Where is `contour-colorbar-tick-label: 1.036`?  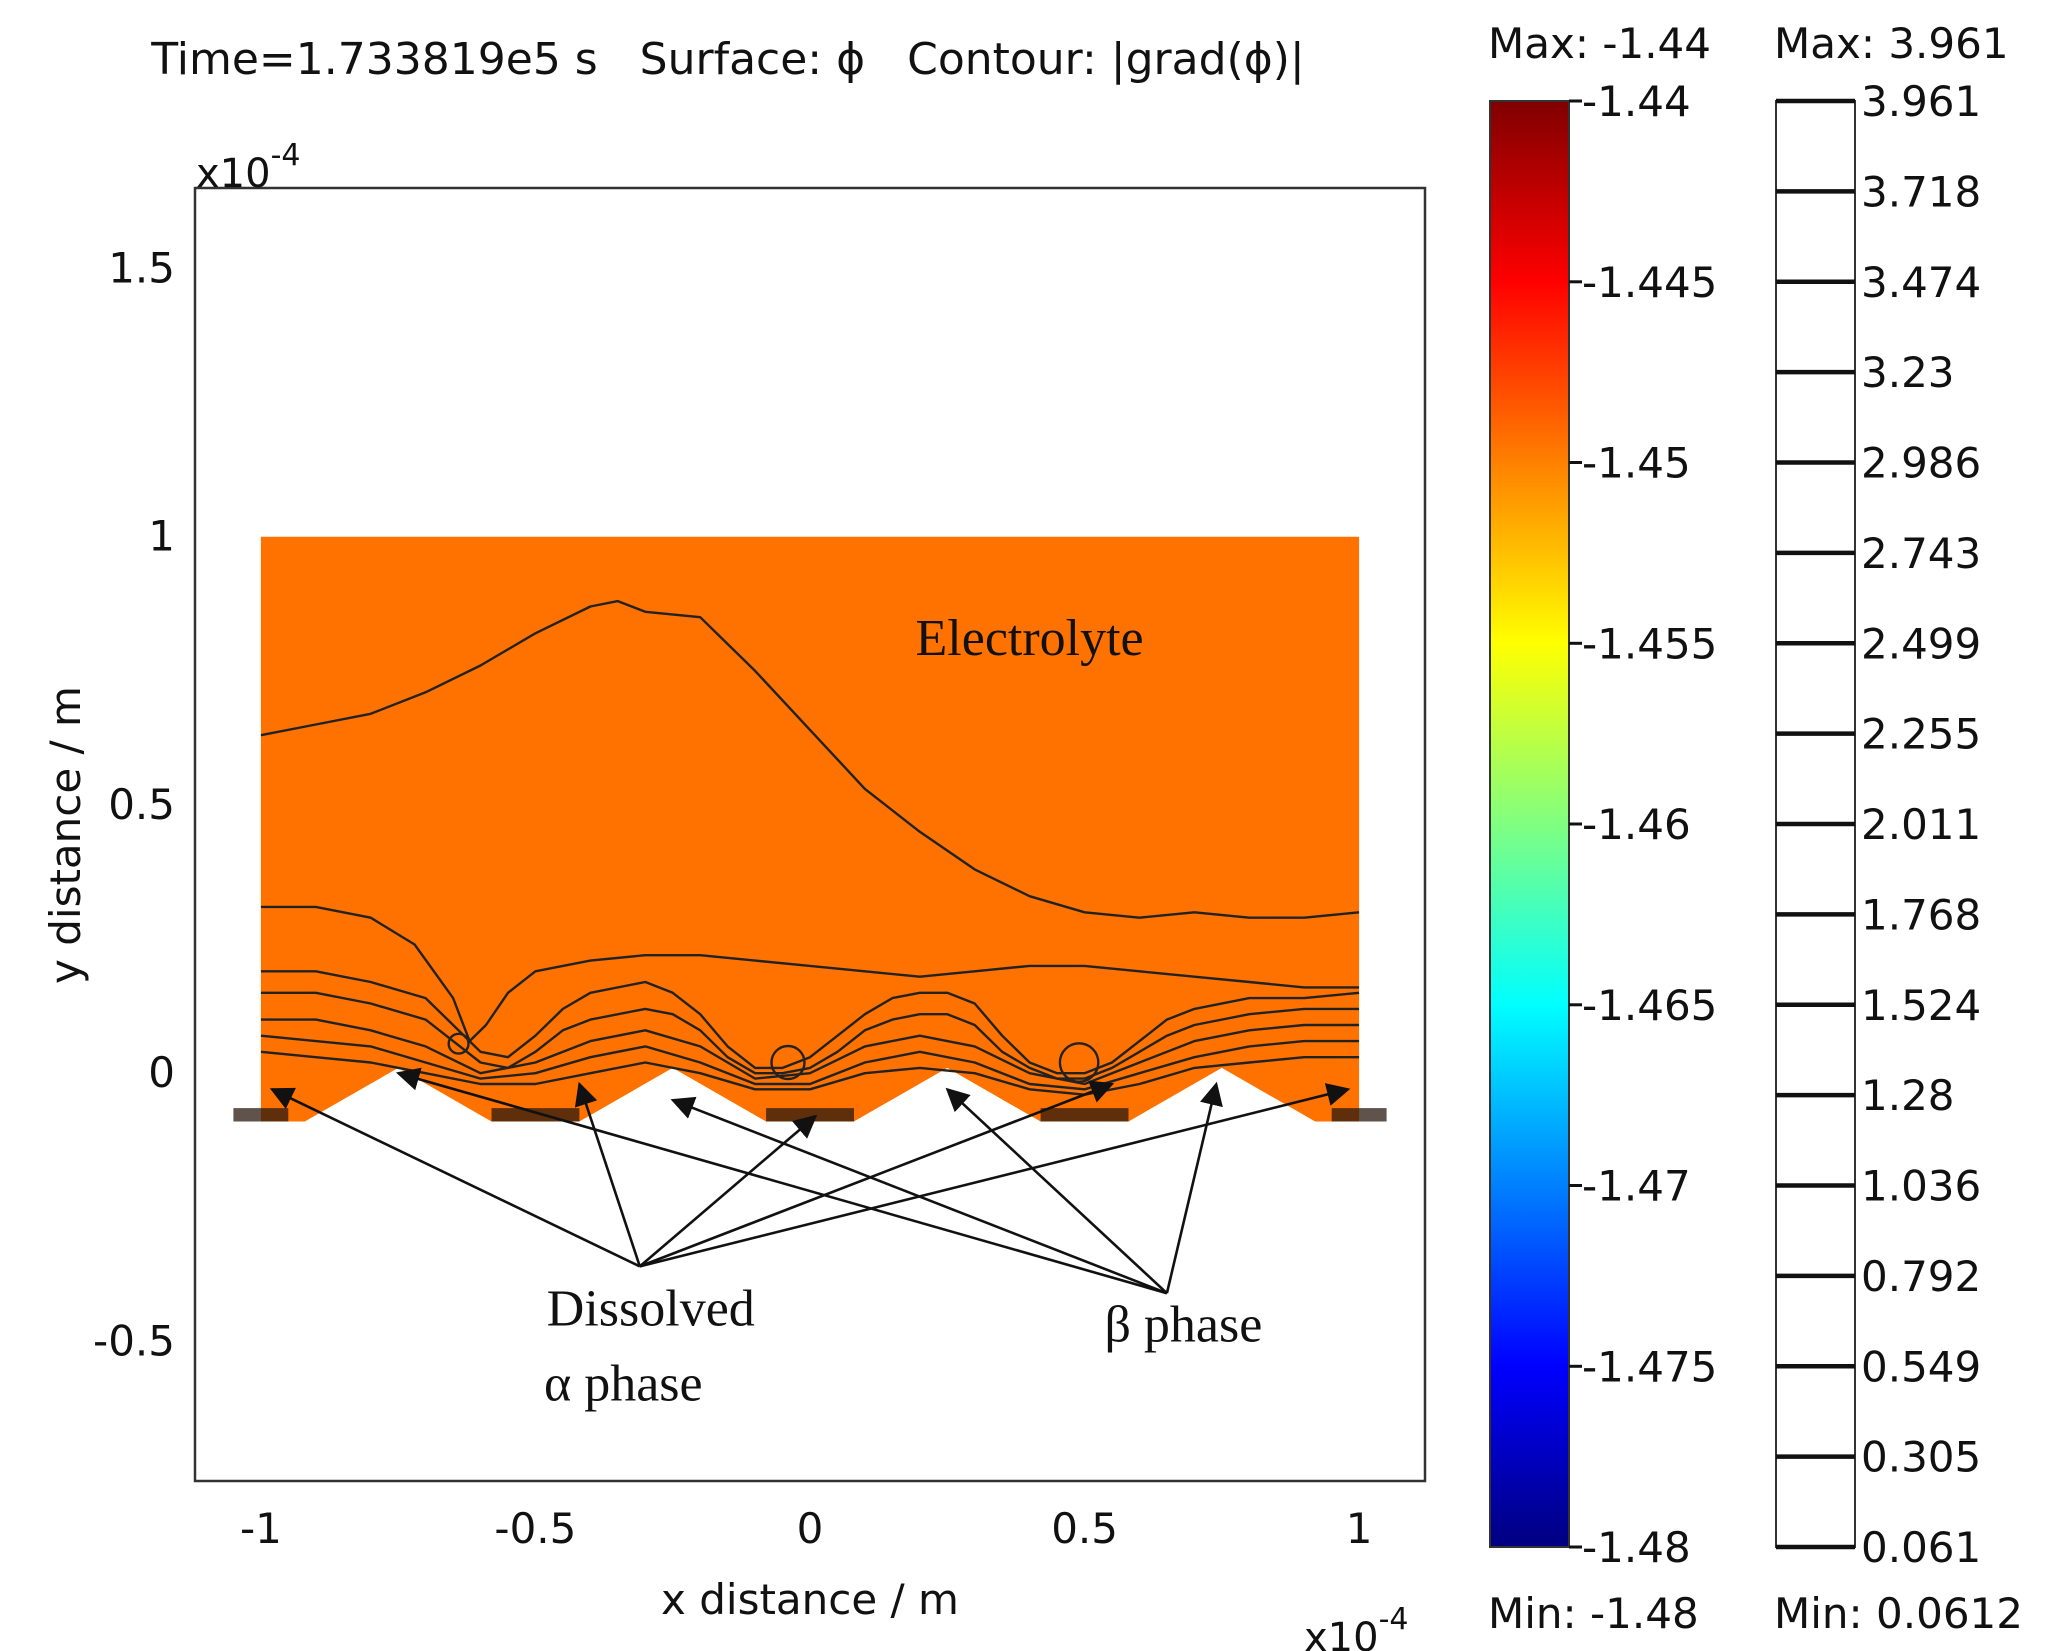
contour-colorbar-tick-label: 1.036 is located at coordinates (1921, 1186).